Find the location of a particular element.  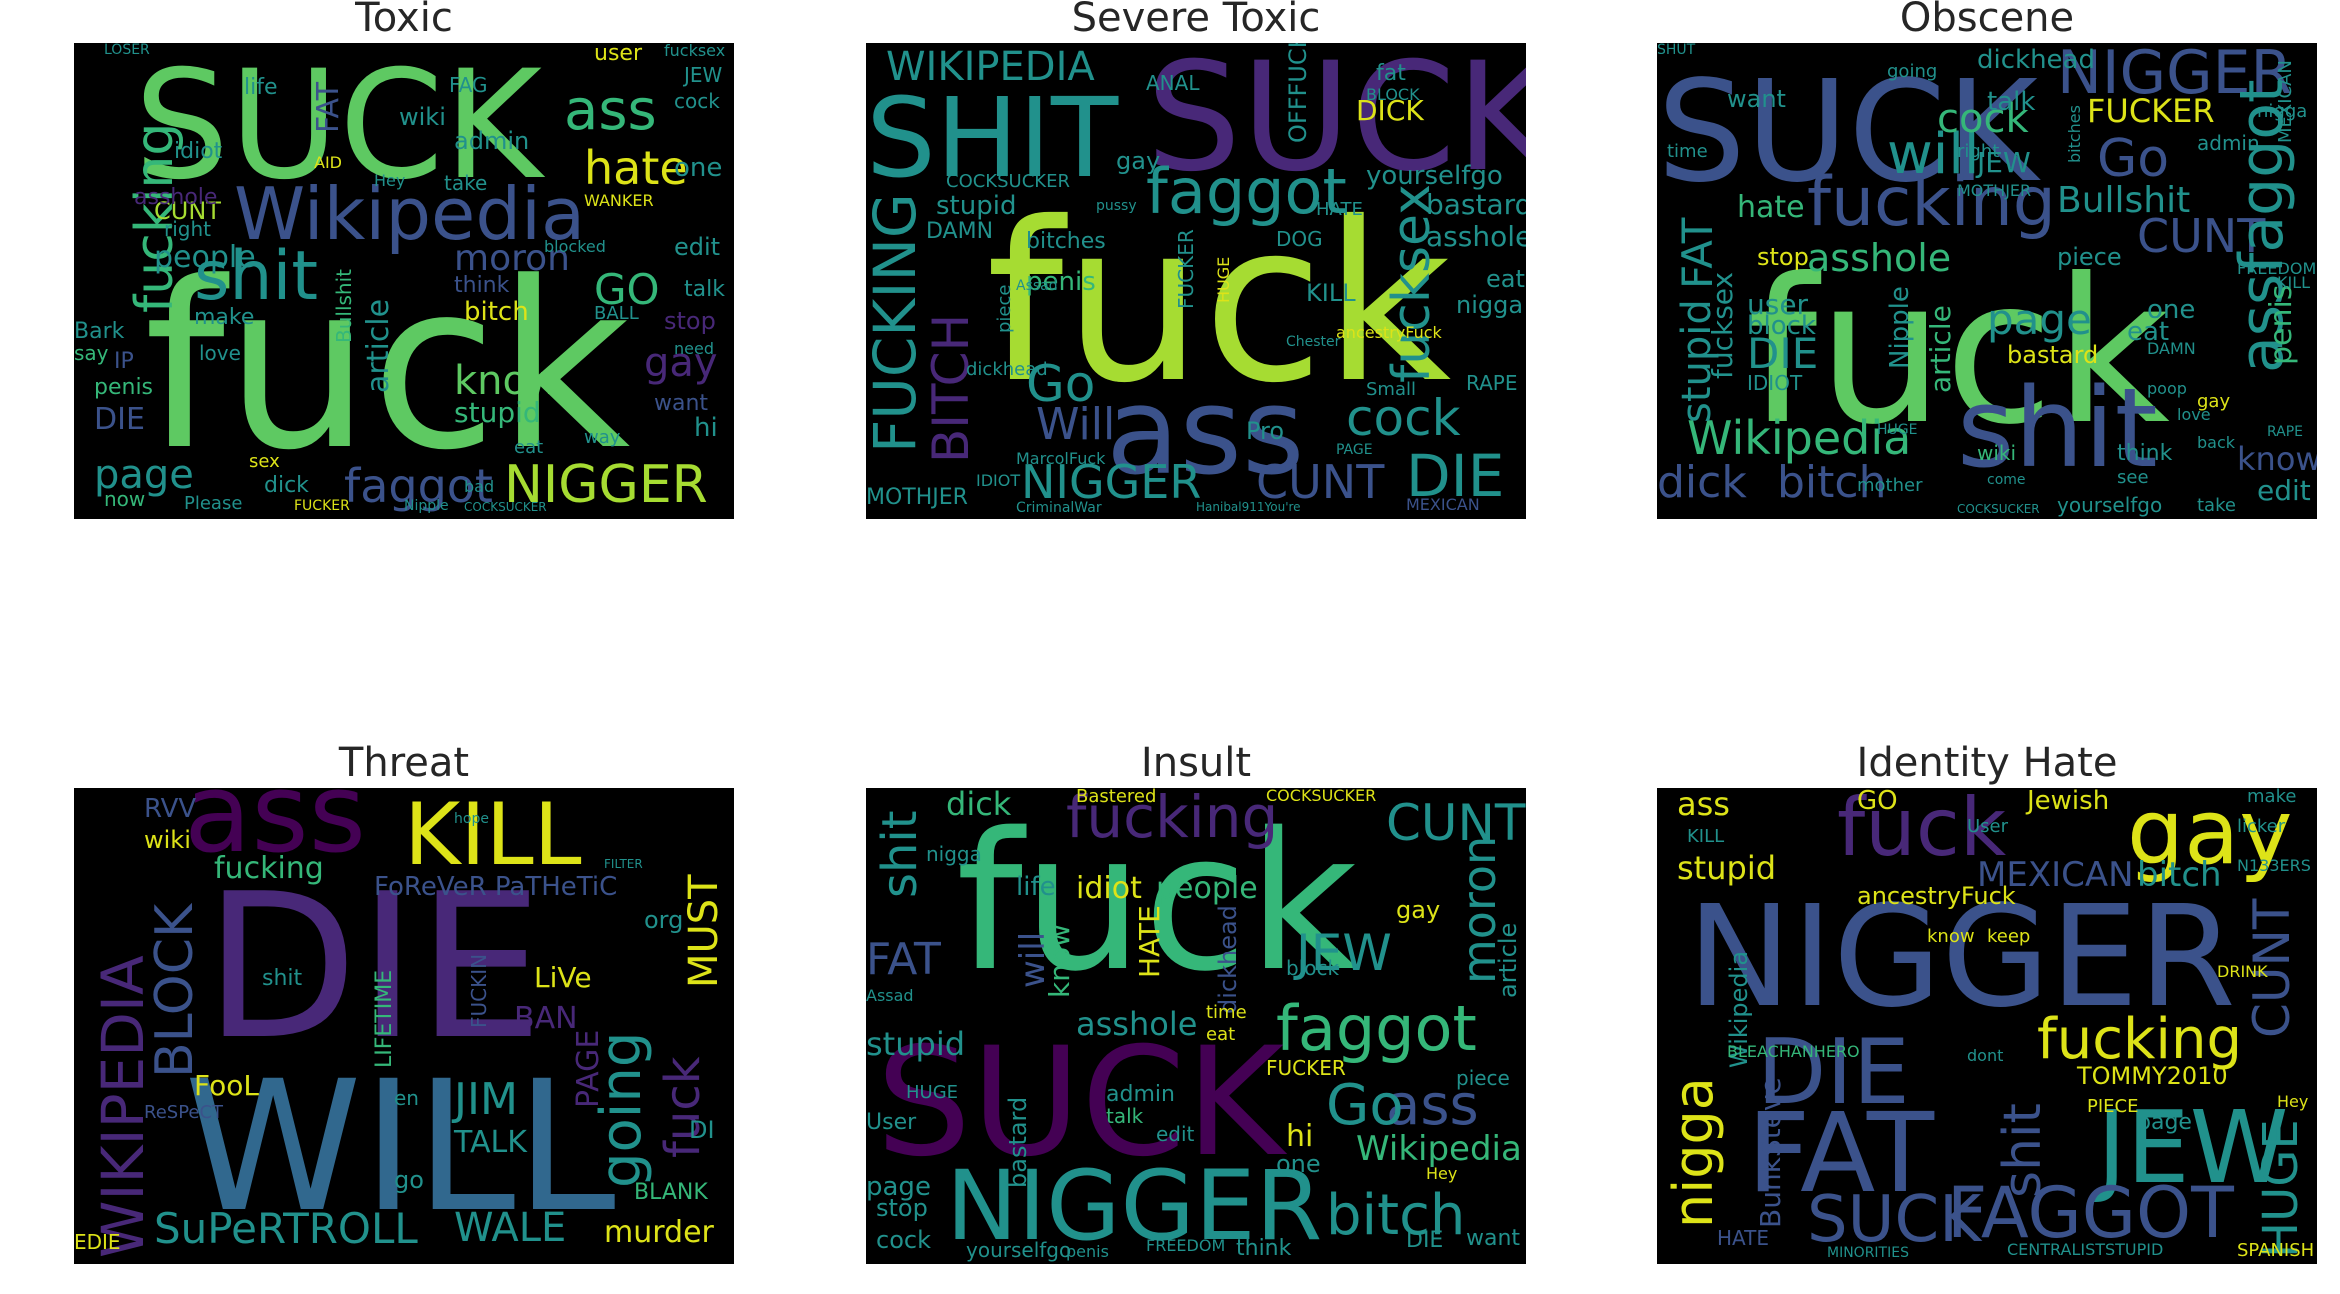

cloud-word: take is located at coordinates (2216, 505).